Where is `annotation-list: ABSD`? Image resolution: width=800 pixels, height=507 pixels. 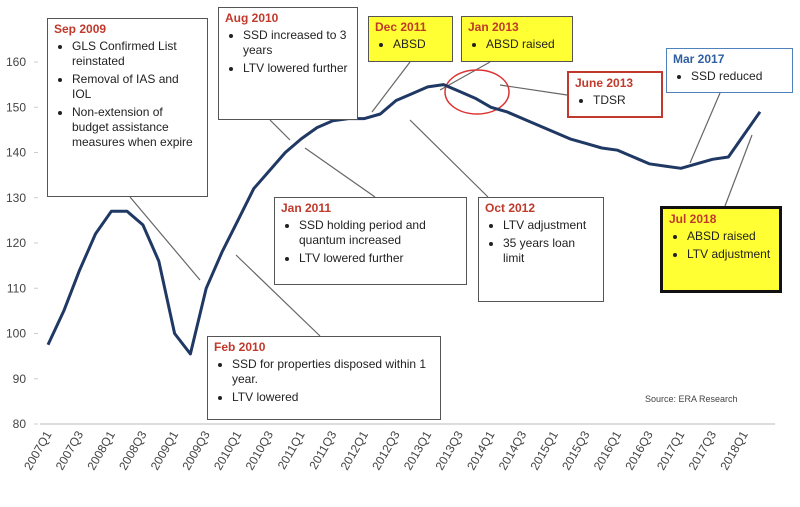
annotation-list: ABSD is located at coordinates (410, 44).